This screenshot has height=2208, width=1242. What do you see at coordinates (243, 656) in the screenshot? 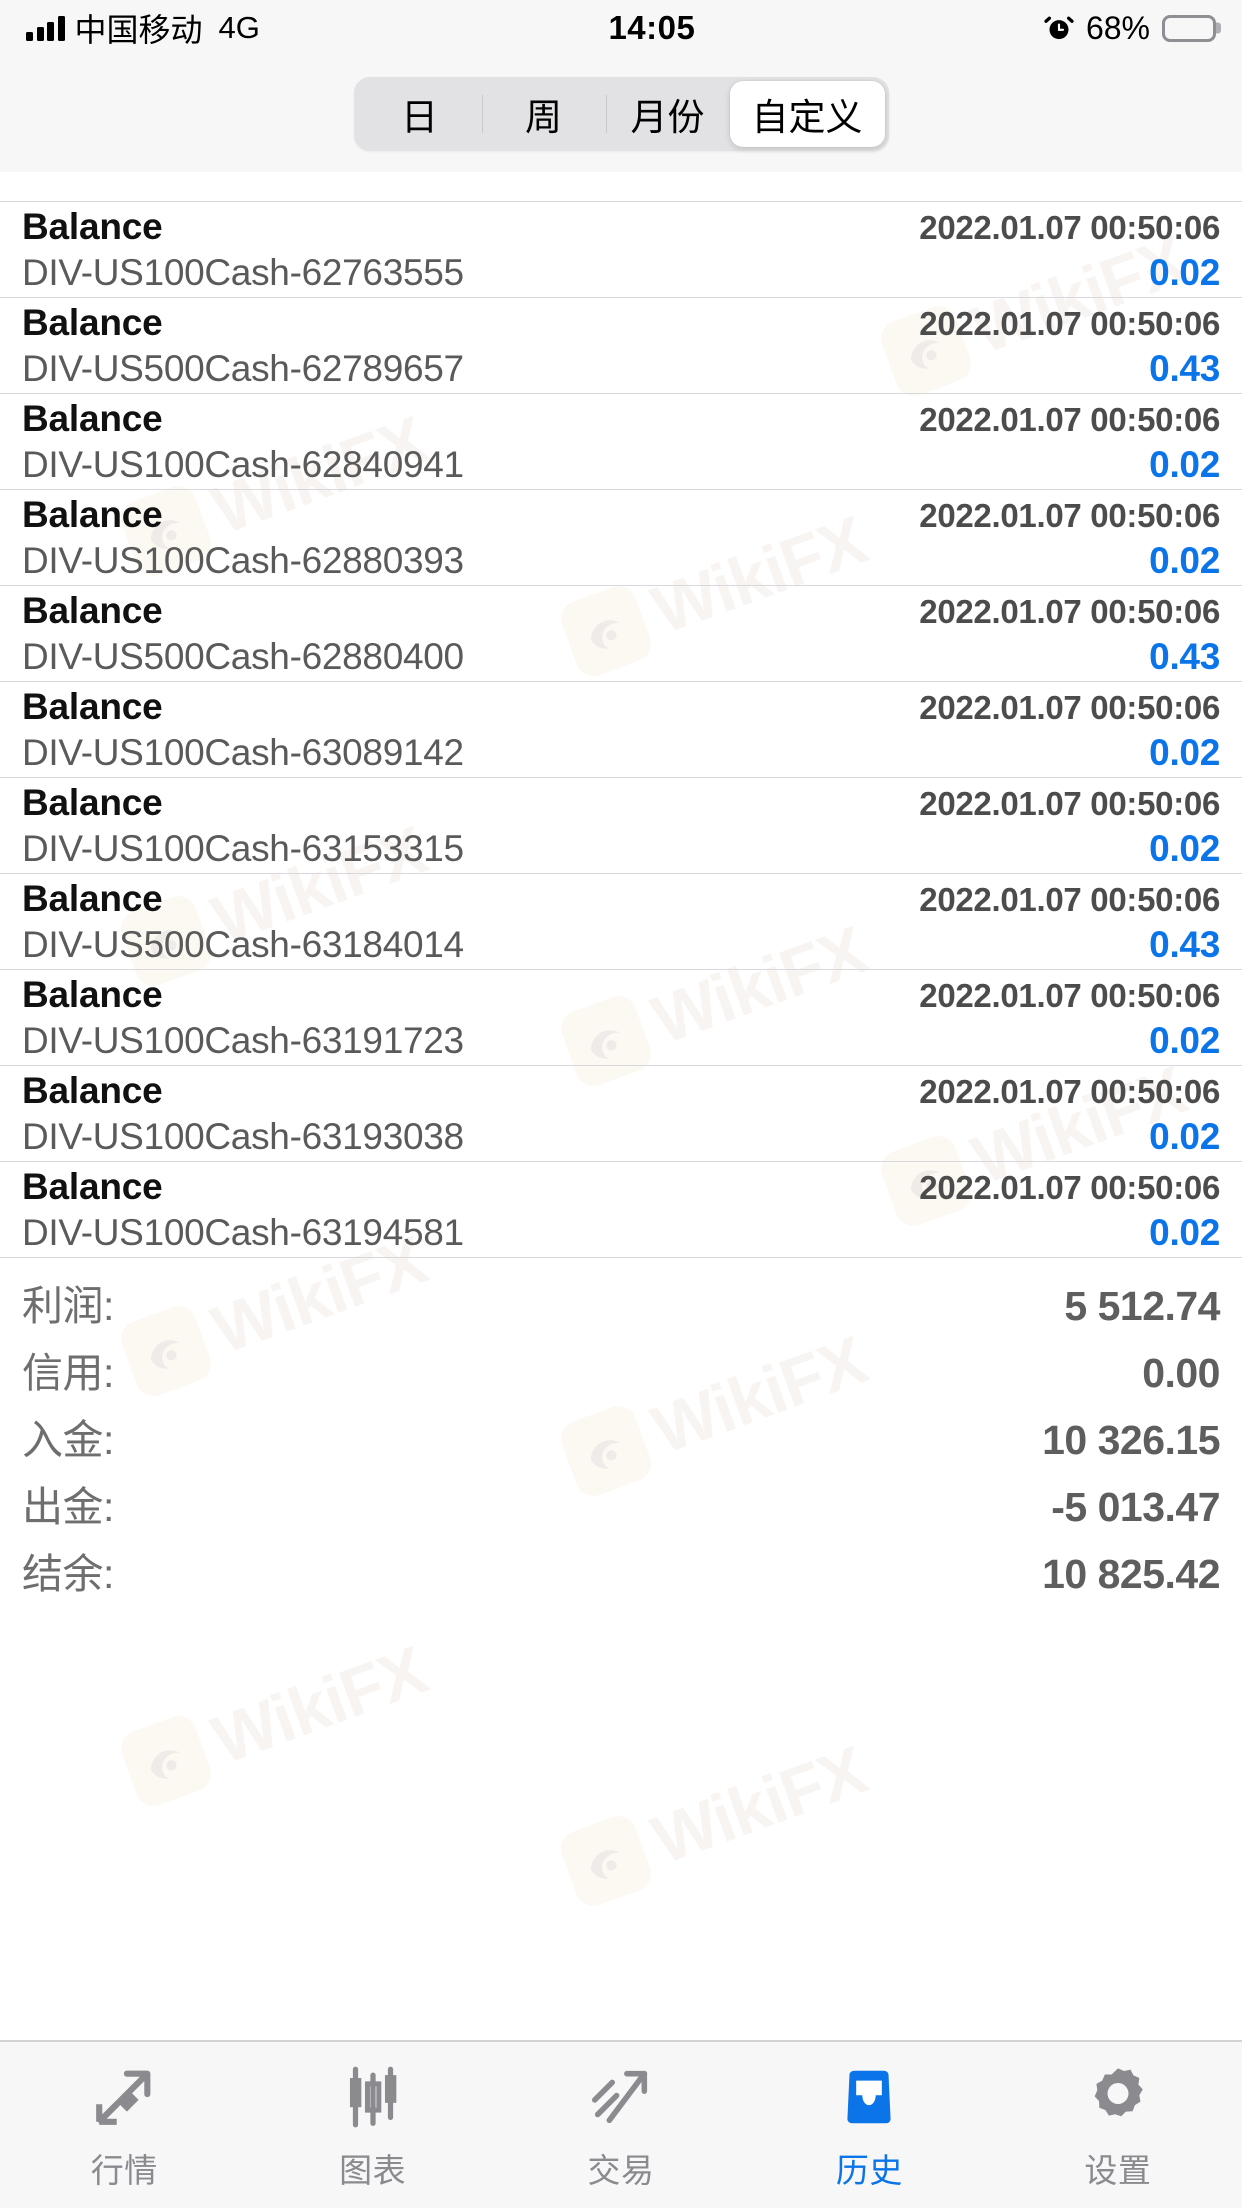
I see `row-symbol-label: DIV-US500Cash-62880400` at bounding box center [243, 656].